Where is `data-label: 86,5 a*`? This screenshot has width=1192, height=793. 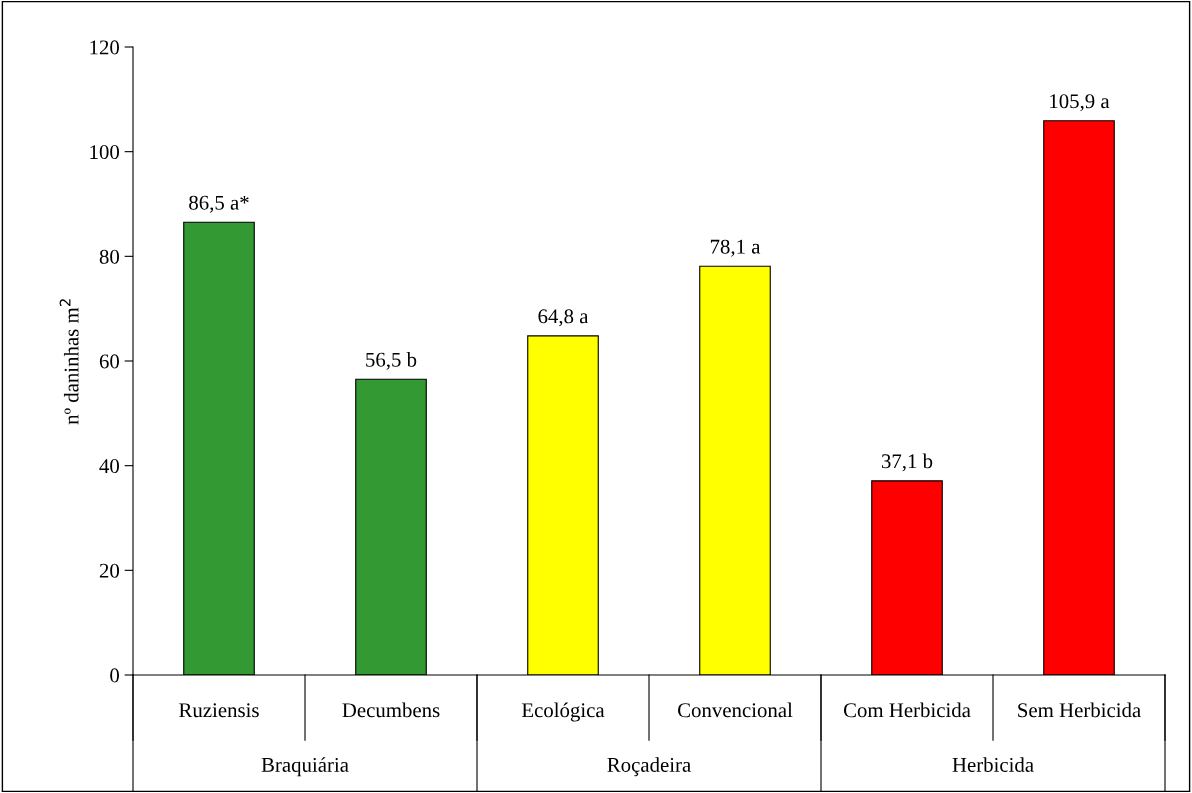
data-label: 86,5 a* is located at coordinates (219, 204).